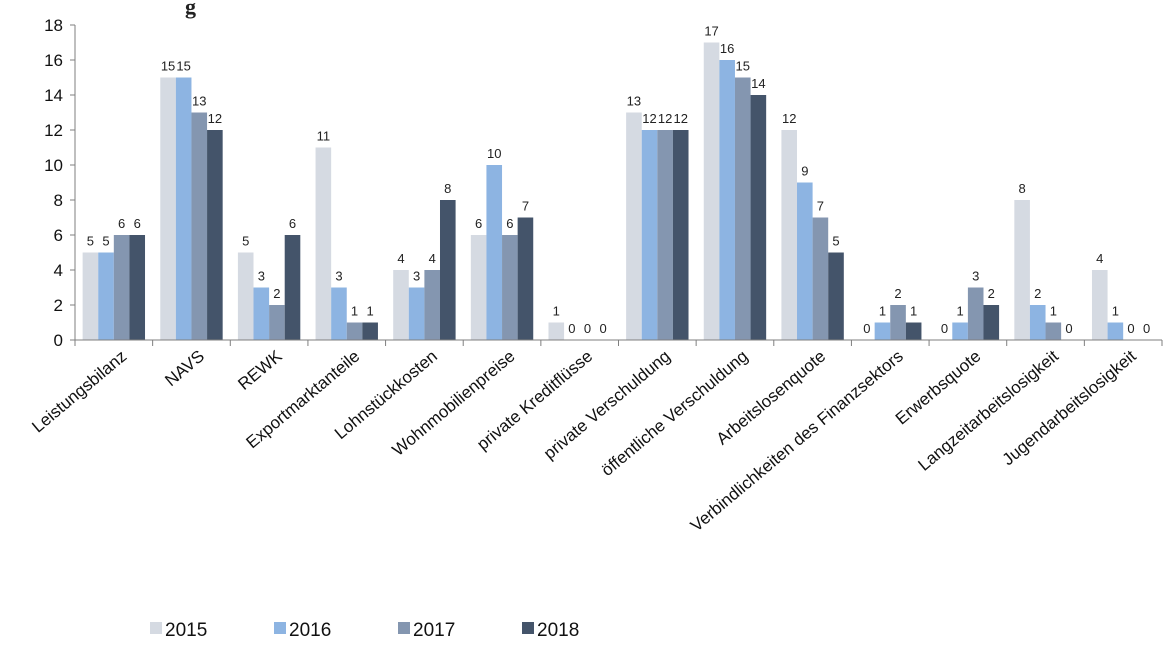  Describe the element at coordinates (989, 410) in the screenshot. I see `x-tick-label: Langzeitarbeitslosigkeit` at that location.